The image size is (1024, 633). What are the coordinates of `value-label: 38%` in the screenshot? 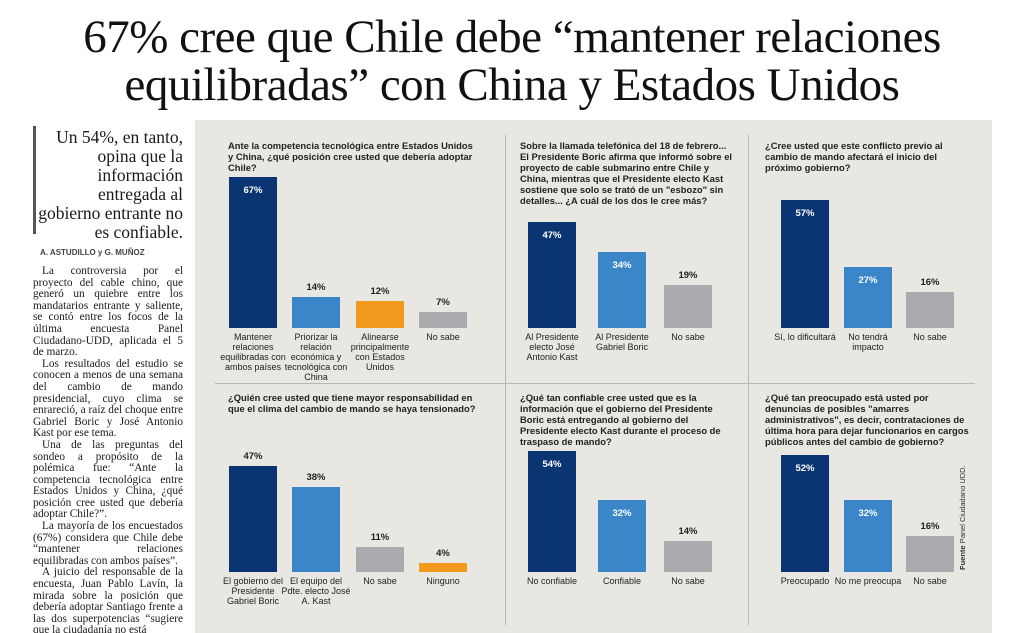 It's located at (316, 477).